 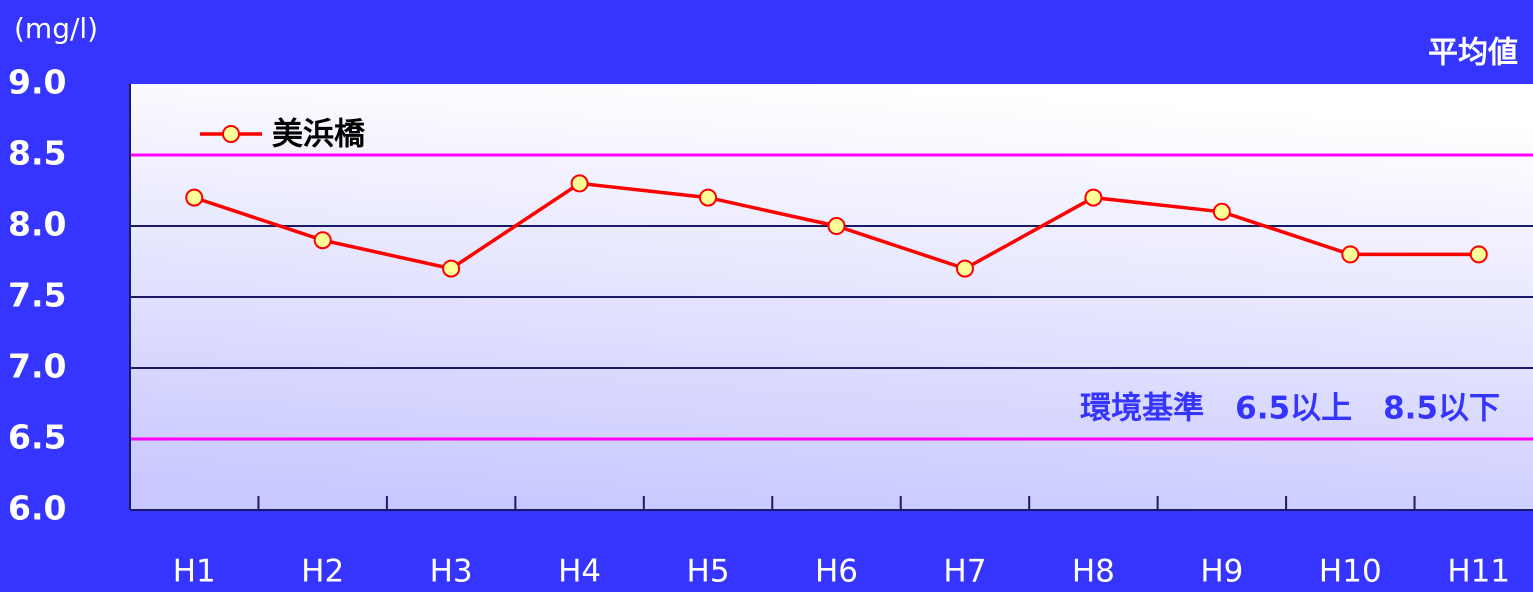 I want to click on x-tick-label: H5, so click(x=708, y=572).